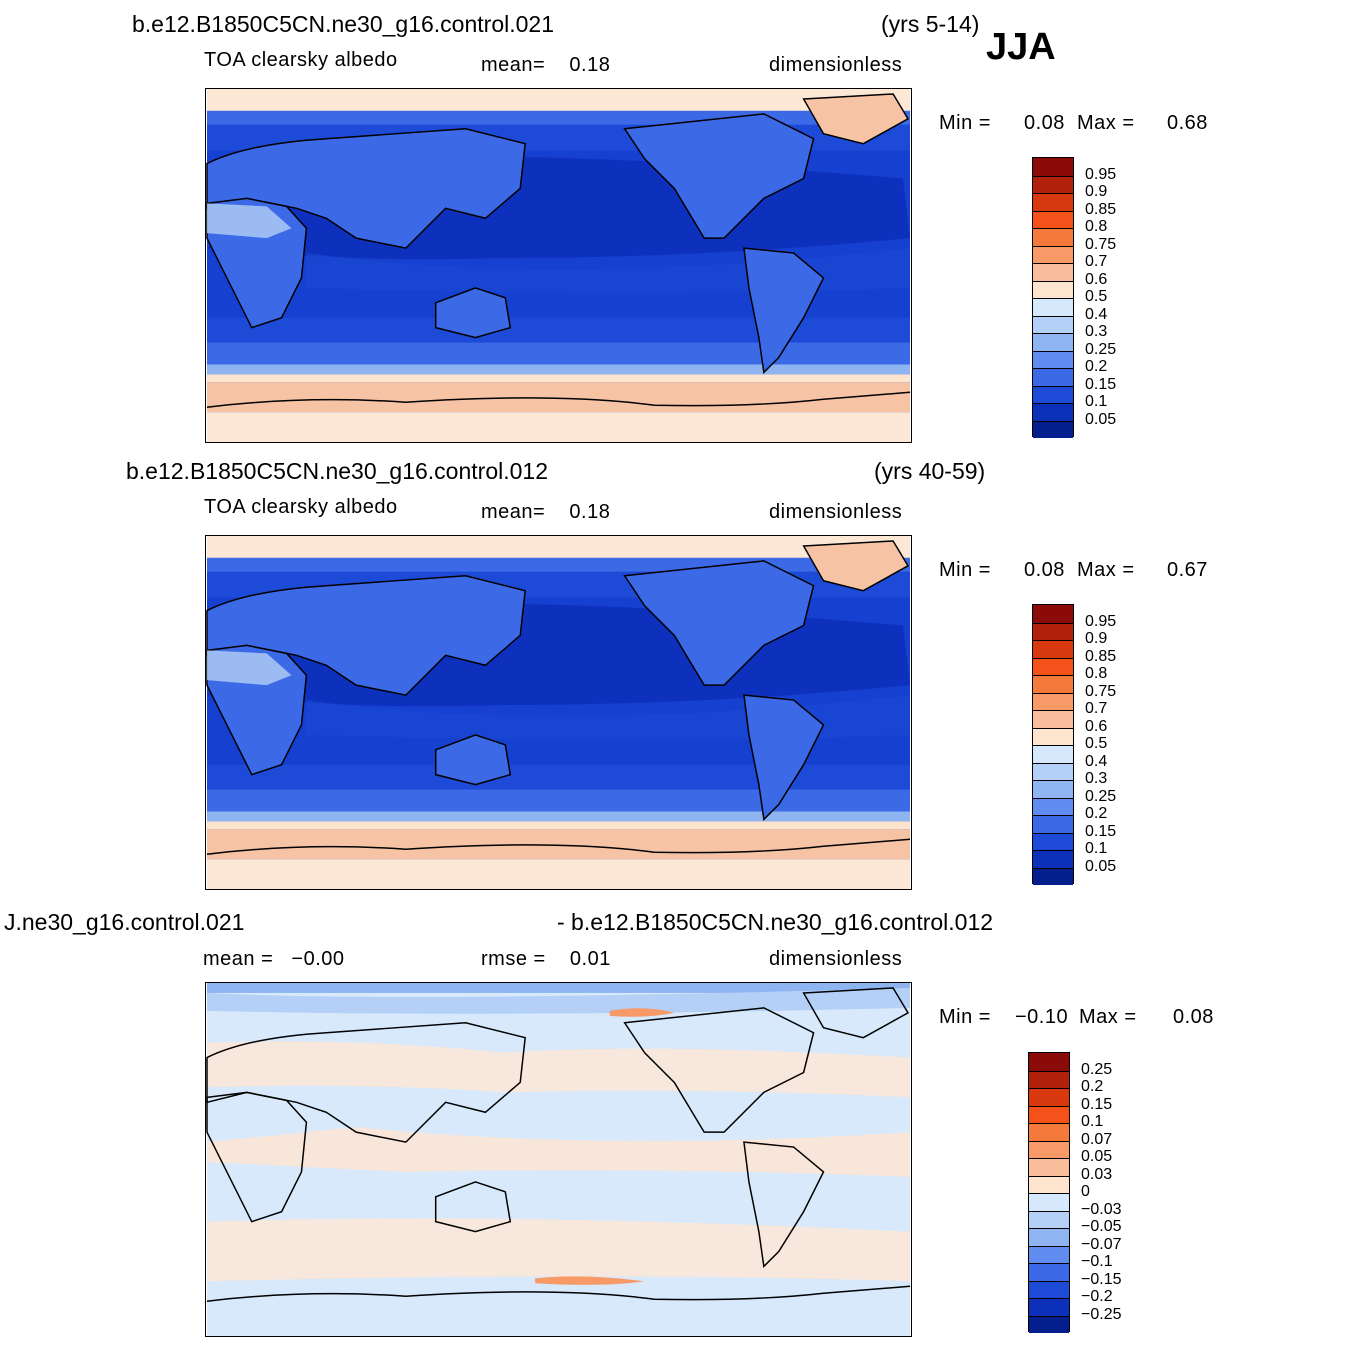  What do you see at coordinates (1096, 708) in the screenshot?
I see `colorbar-tick-label: 0.7` at bounding box center [1096, 708].